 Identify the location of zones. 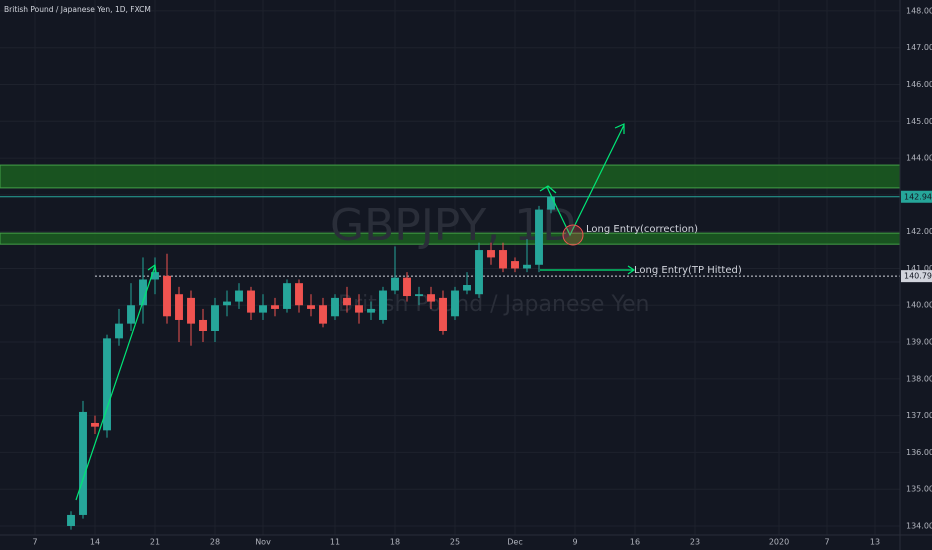
(450, 204).